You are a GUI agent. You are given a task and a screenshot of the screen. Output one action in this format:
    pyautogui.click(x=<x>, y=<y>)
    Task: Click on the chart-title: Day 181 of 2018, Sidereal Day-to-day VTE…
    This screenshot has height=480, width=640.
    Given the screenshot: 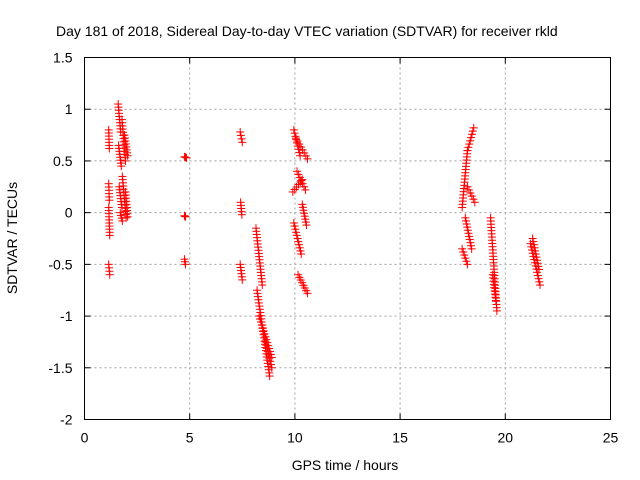 What is the action you would take?
    pyautogui.click(x=307, y=31)
    